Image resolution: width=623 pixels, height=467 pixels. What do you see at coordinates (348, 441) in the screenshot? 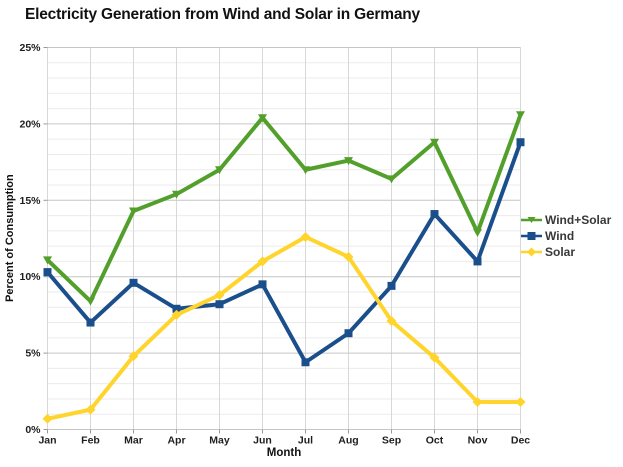
I see `svg-text: Aug` at bounding box center [348, 441].